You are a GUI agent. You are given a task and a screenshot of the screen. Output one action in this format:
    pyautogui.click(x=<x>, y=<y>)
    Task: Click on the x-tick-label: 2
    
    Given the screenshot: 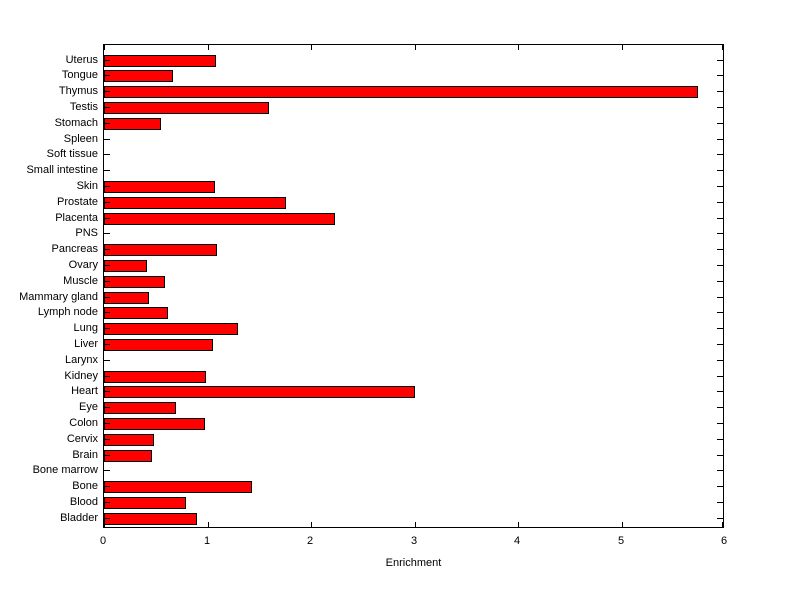 What is the action you would take?
    pyautogui.click(x=310, y=541)
    